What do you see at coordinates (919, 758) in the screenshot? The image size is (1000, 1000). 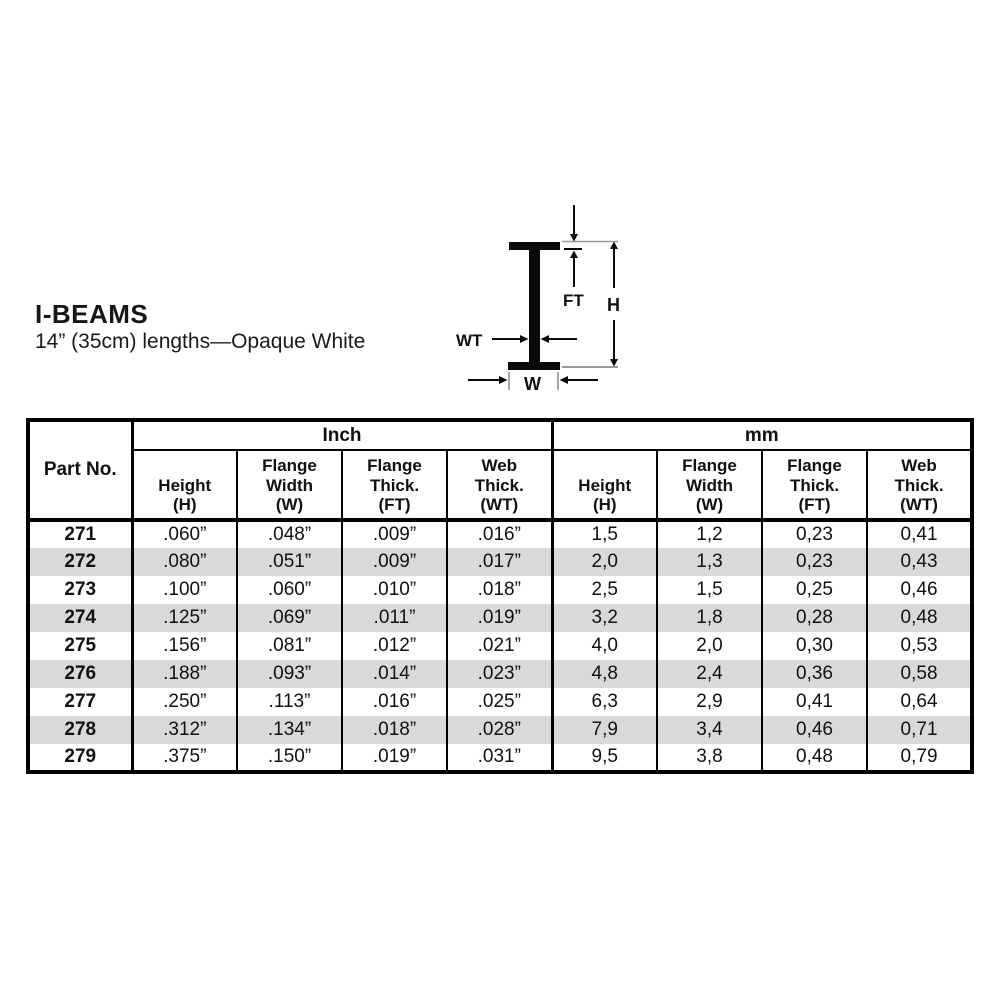 I see `mm-value-cell: 0,79` at bounding box center [919, 758].